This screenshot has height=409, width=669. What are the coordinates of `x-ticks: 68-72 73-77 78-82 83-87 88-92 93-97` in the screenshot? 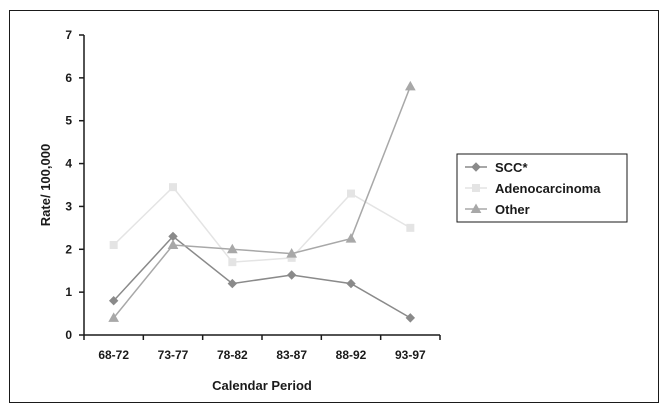 It's located at (262, 348).